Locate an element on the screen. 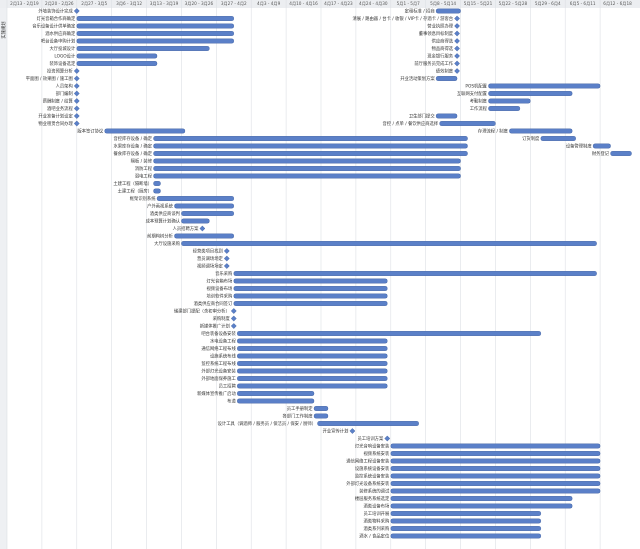 The width and height of the screenshot is (640, 549). task-label: 楼层服务系统选定 is located at coordinates (372, 498).